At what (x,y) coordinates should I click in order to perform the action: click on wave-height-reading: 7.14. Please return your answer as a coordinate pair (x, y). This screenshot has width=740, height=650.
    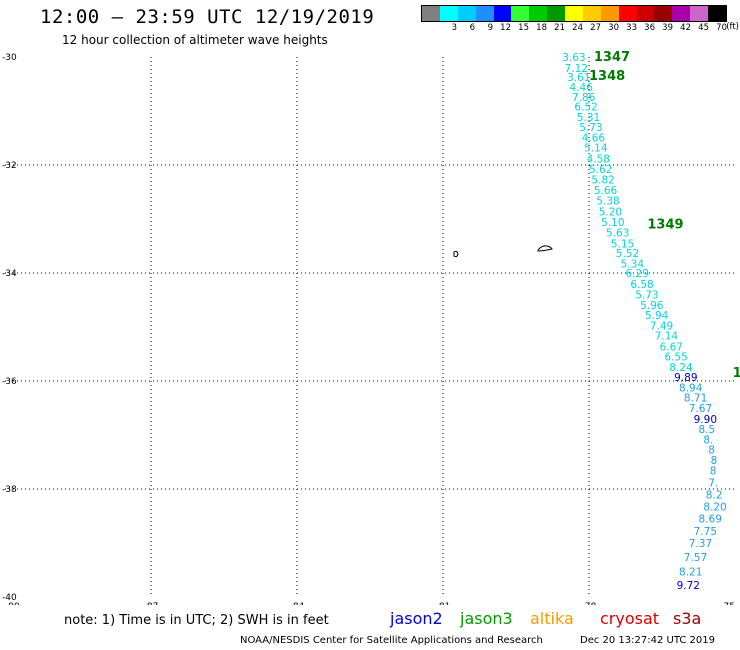
    Looking at the image, I should click on (667, 337).